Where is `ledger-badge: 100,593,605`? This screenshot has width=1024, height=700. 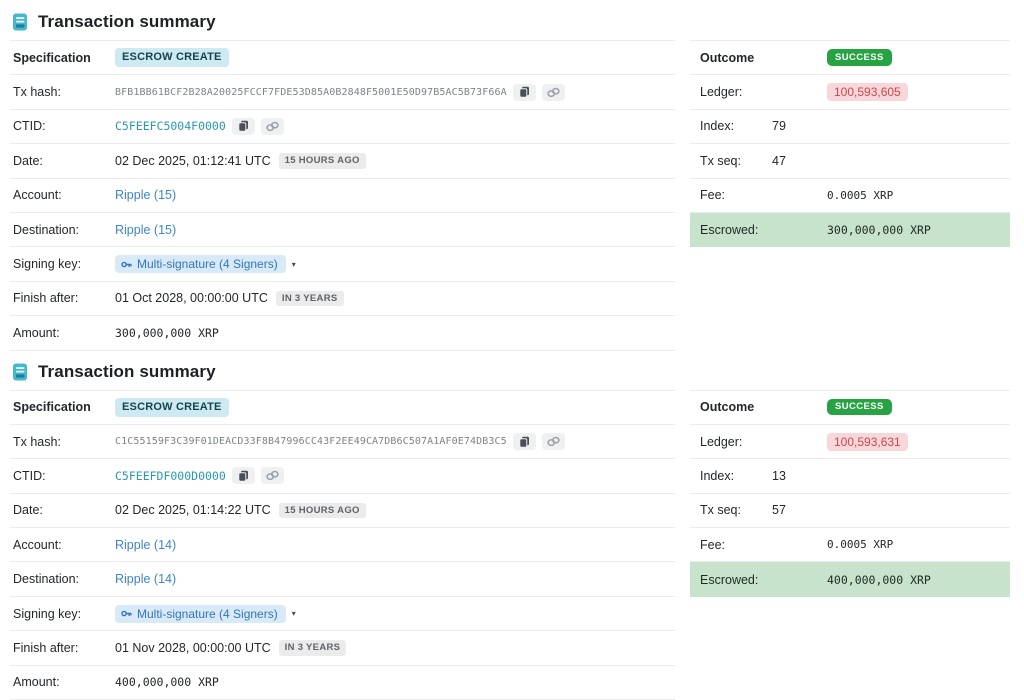
ledger-badge: 100,593,605 is located at coordinates (867, 92).